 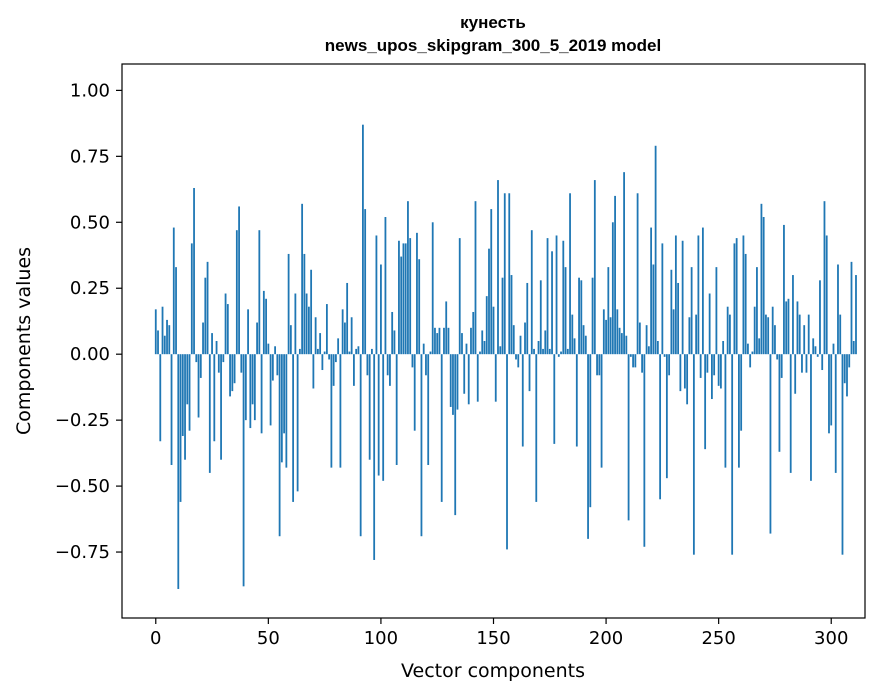 What do you see at coordinates (82, 420) in the screenshot?
I see `y-tick-label: −0.25` at bounding box center [82, 420].